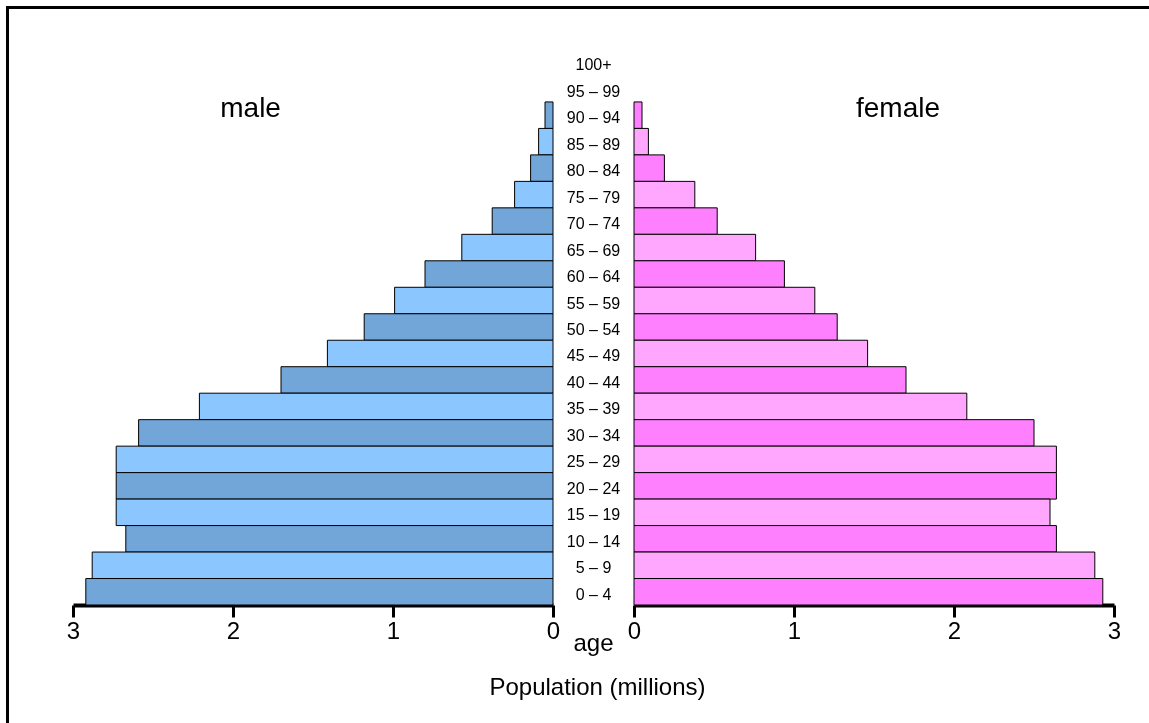 The width and height of the screenshot is (1149, 723). Describe the element at coordinates (593, 541) in the screenshot. I see `y-tick-label: 10 – 14` at that location.